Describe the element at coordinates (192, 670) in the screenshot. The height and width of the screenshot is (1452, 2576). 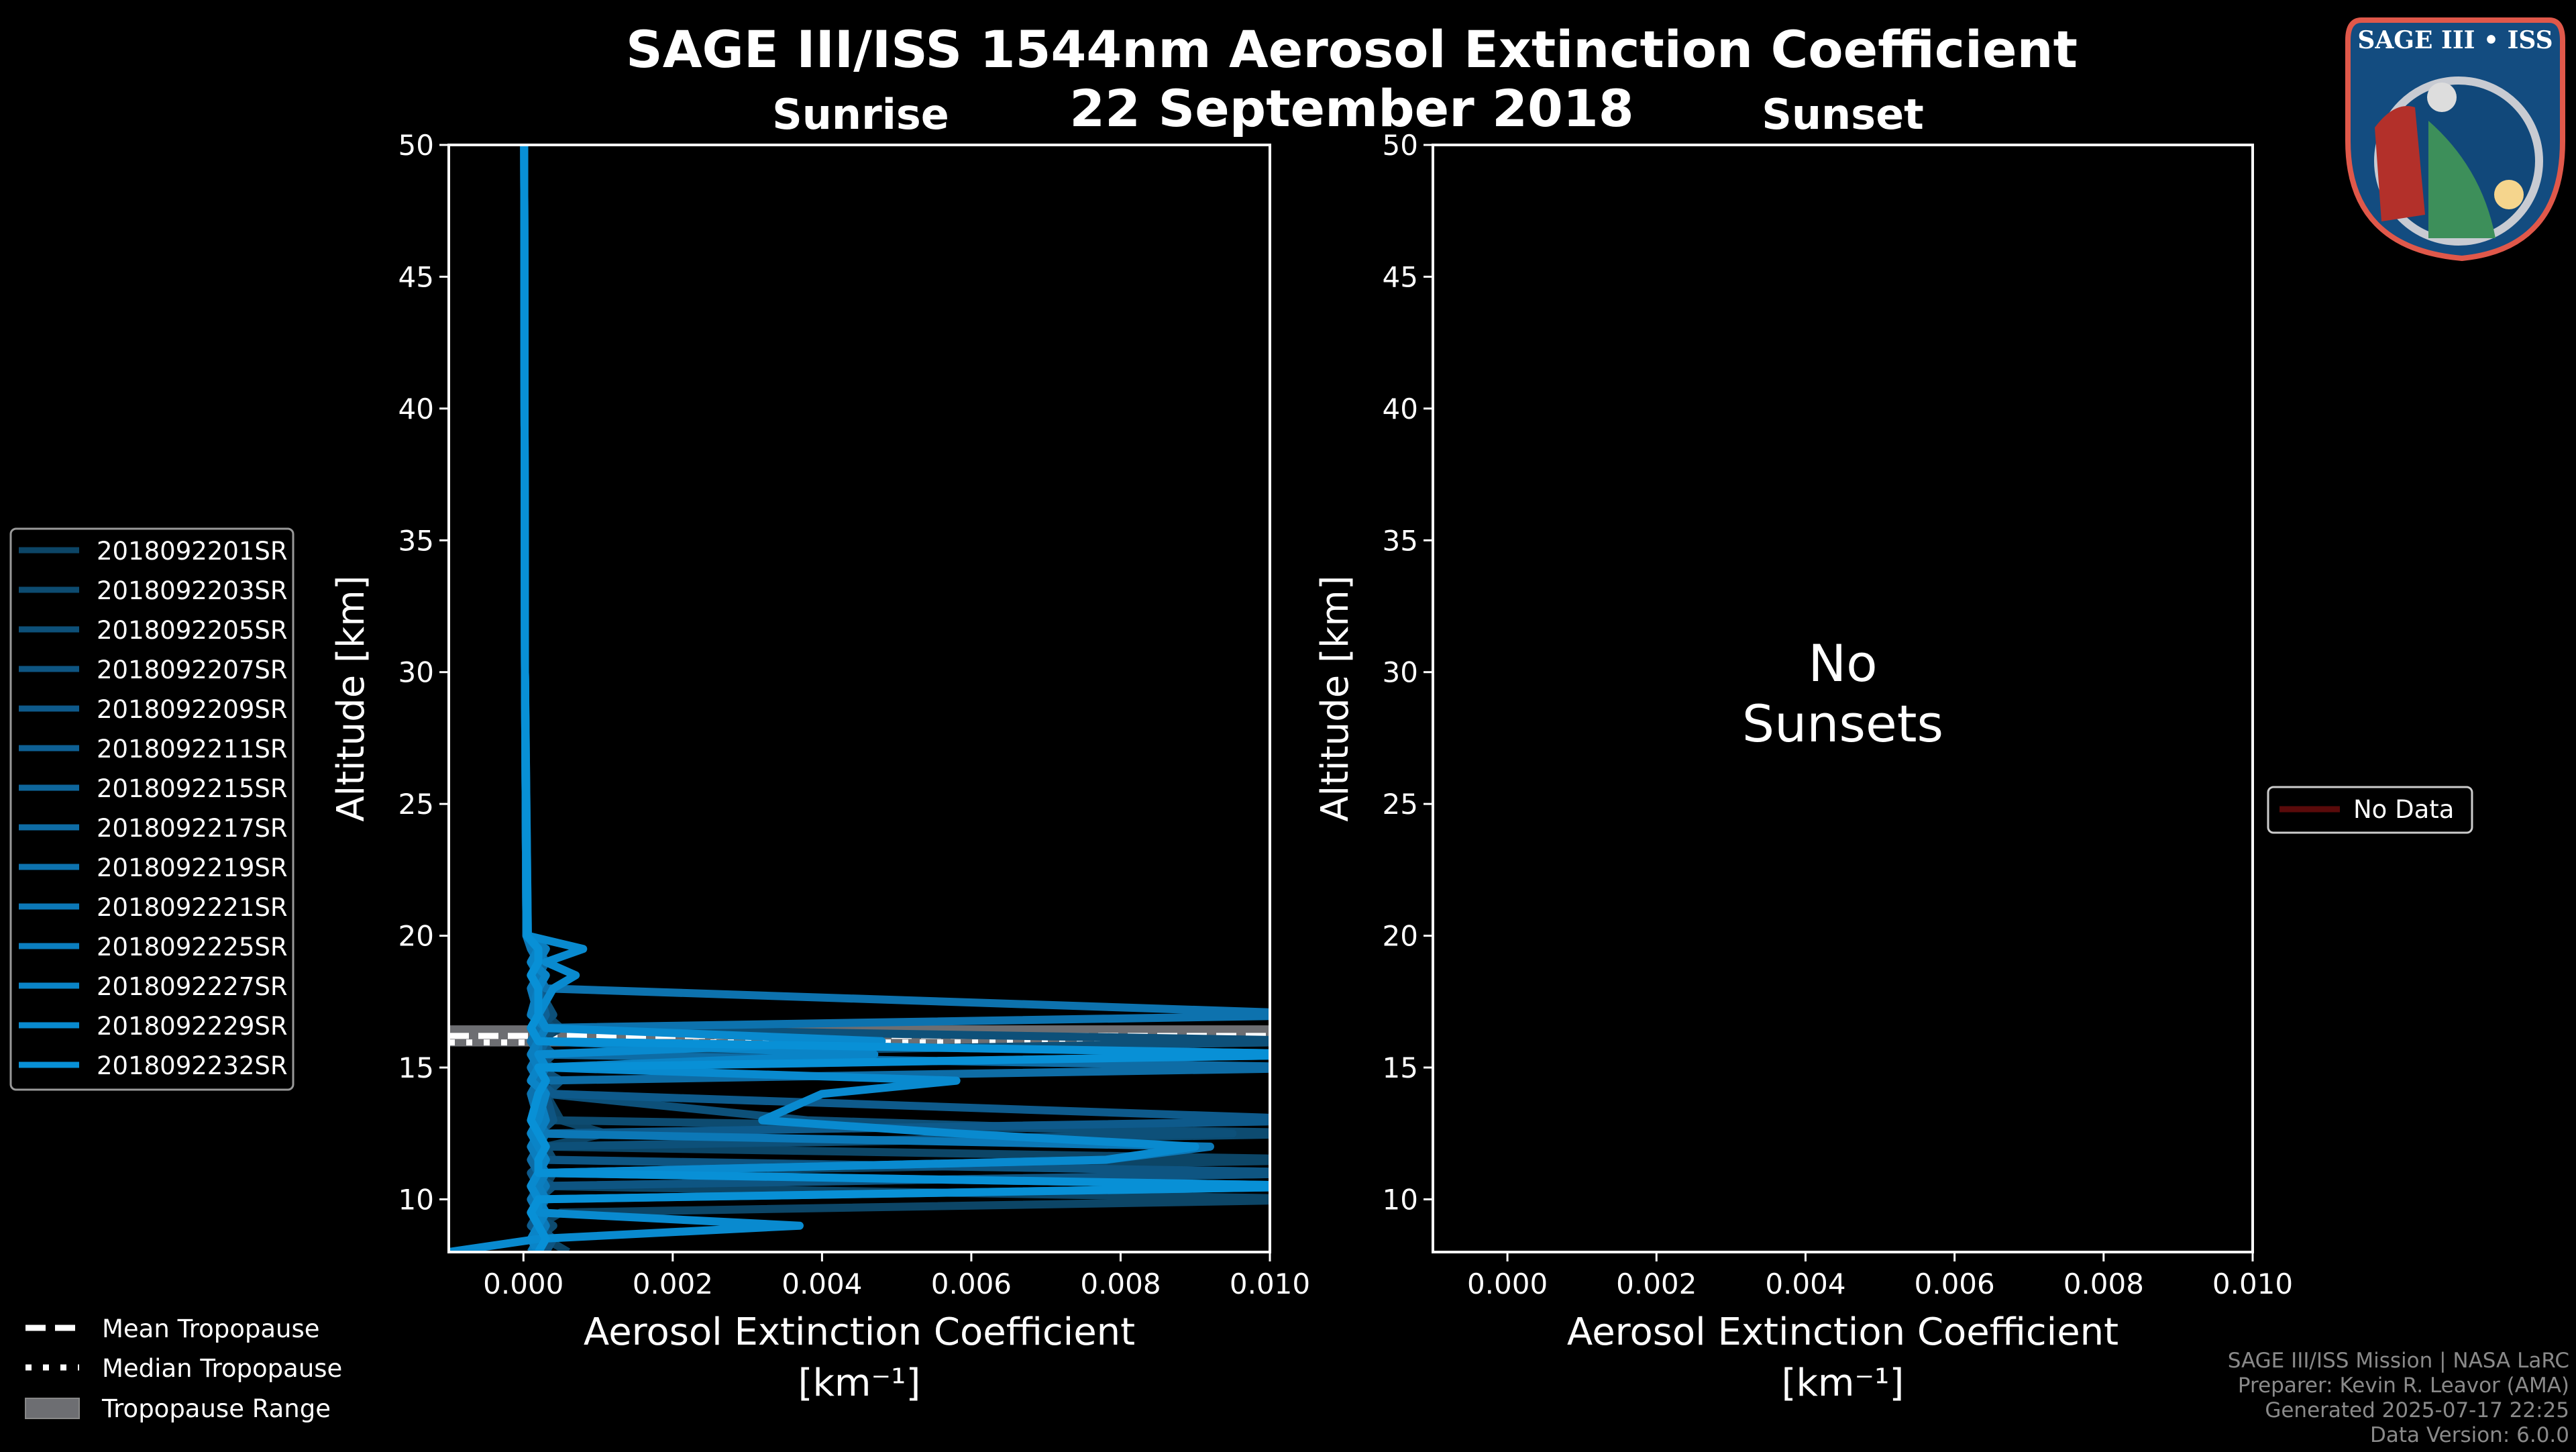
I see `legend-label: 2018092207SR` at that location.